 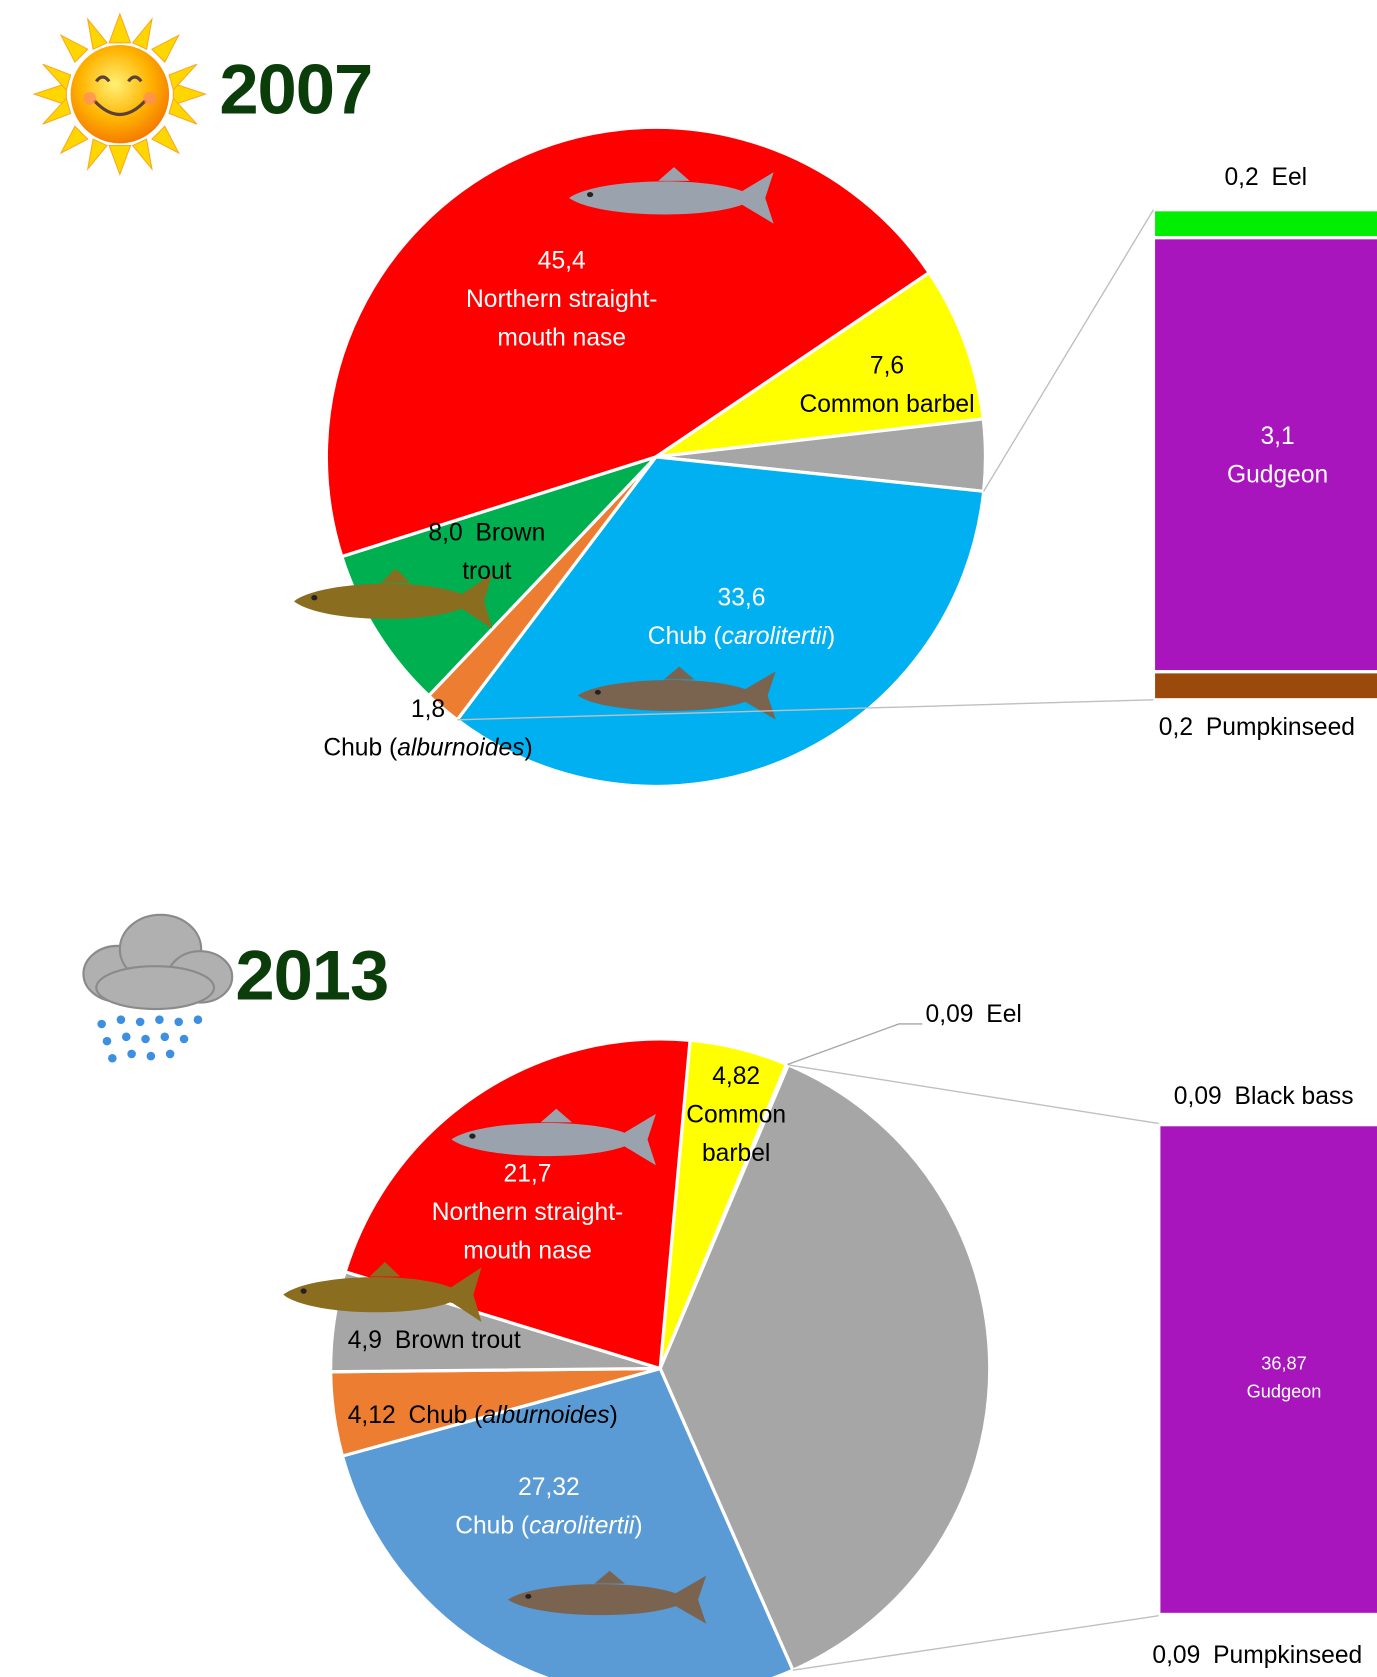 I want to click on bar-label: 3,1 Gudgeon, so click(x=1263, y=455).